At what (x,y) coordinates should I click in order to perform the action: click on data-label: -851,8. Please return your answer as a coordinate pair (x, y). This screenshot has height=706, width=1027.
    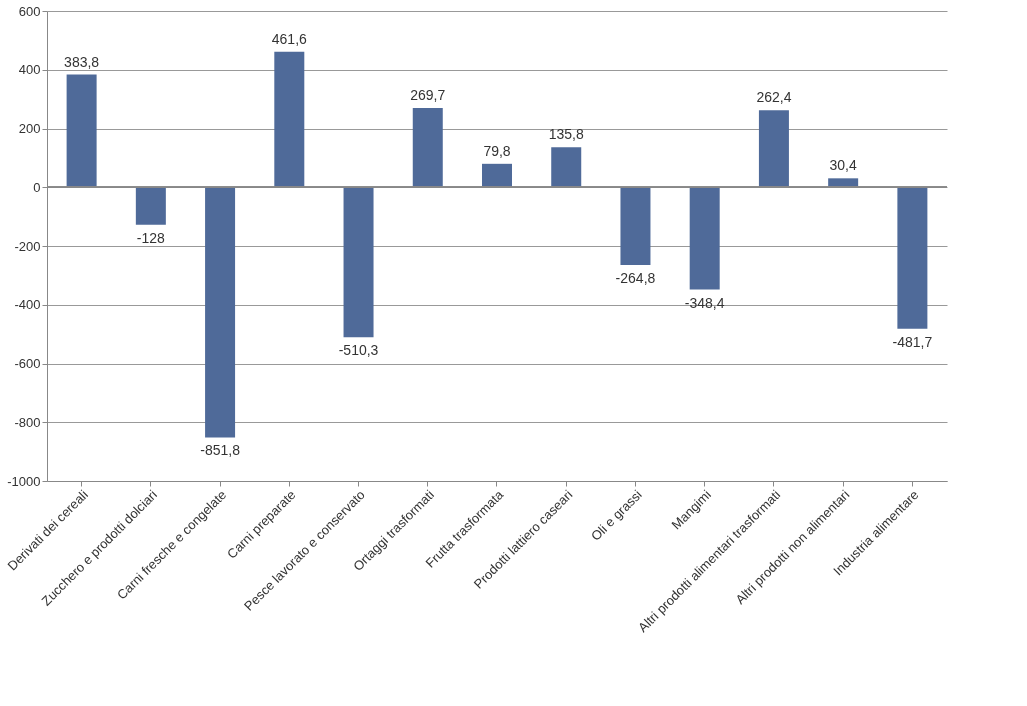
    Looking at the image, I should click on (220, 450).